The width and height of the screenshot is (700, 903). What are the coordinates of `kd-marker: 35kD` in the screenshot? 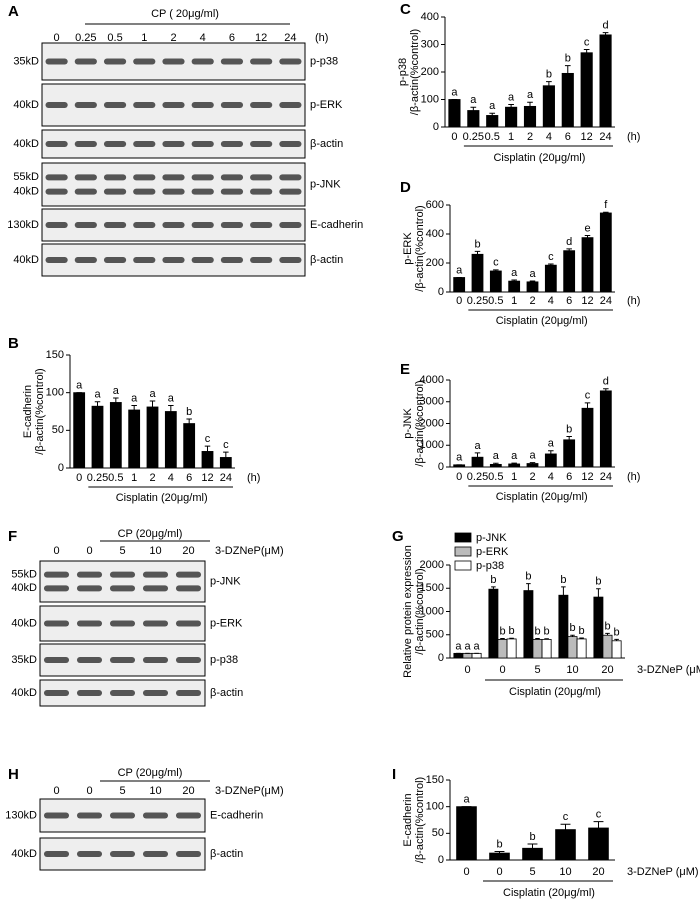 It's located at (24, 660).